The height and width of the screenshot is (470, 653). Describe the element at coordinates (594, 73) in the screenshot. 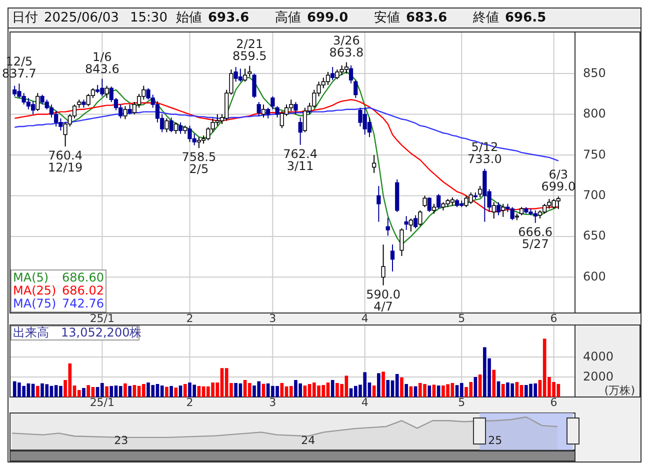

I see `y-tick-label: 850` at that location.